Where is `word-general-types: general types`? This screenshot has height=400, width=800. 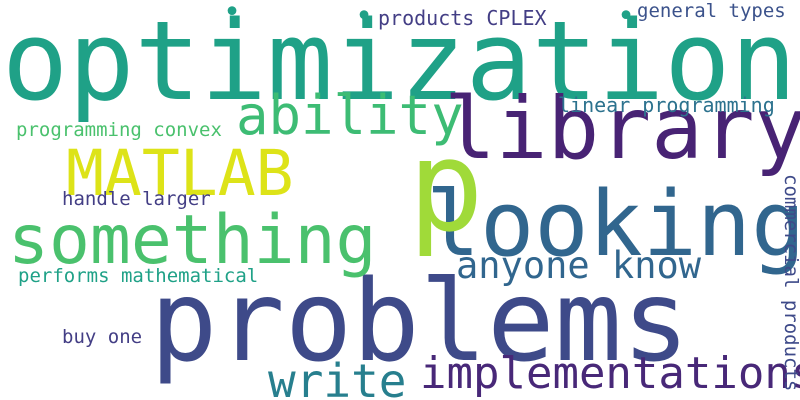
word-general-types: general types is located at coordinates (711, 11).